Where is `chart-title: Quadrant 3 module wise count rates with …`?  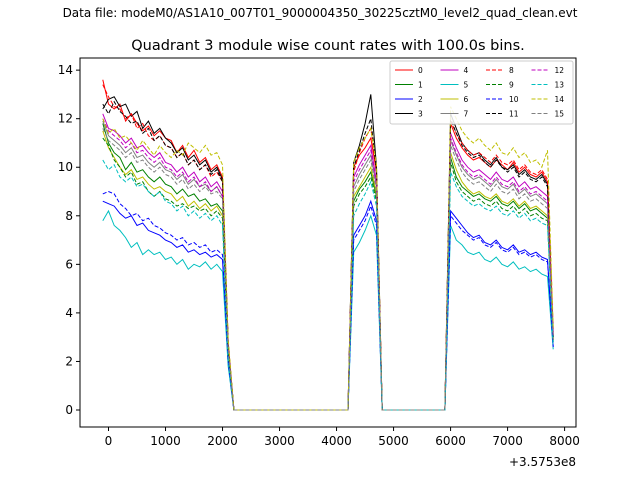 chart-title: Quadrant 3 module wise count rates with … is located at coordinates (328, 46).